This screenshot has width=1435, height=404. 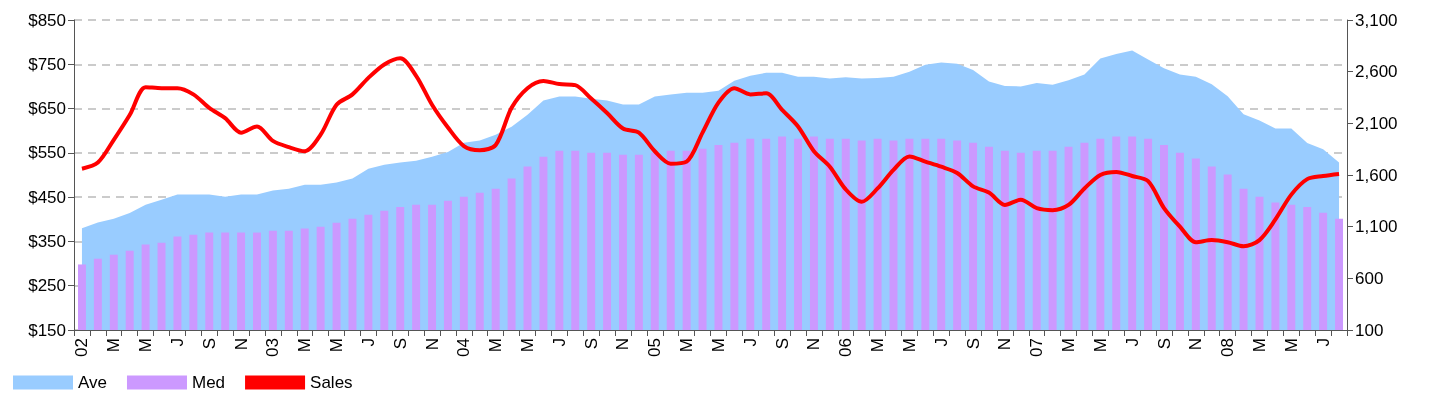 What do you see at coordinates (1037, 347) in the screenshot?
I see `x-tick-label: 07` at bounding box center [1037, 347].